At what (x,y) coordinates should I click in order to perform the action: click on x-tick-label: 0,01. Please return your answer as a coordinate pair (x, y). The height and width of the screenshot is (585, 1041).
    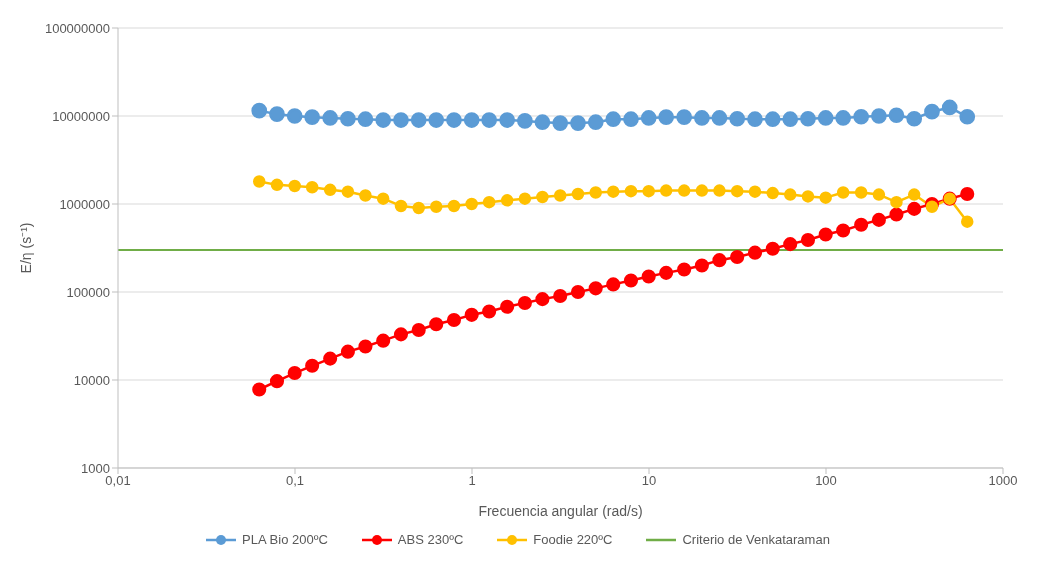
    Looking at the image, I should click on (118, 481).